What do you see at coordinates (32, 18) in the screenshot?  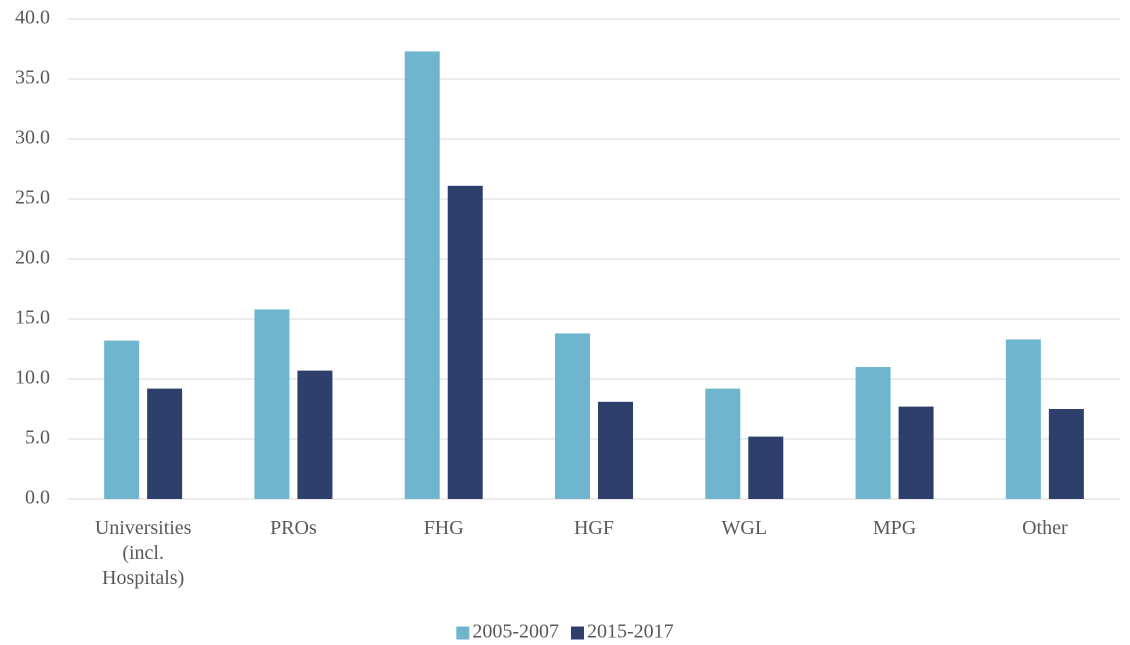 I see `y-tick-label: 40.0` at bounding box center [32, 18].